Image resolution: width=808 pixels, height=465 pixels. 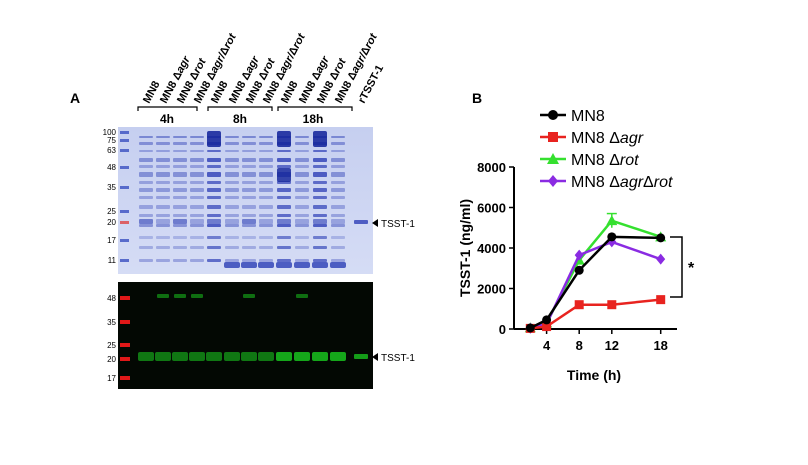 I want to click on time-group-4h: 4h, so click(x=167, y=119).